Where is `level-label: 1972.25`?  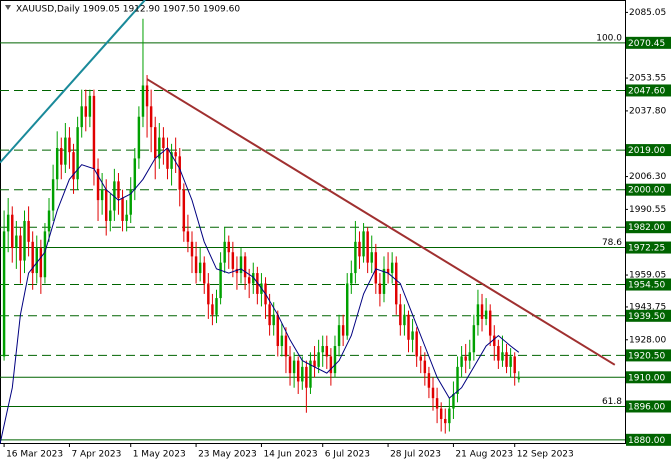 level-label: 1972.25 is located at coordinates (646, 249).